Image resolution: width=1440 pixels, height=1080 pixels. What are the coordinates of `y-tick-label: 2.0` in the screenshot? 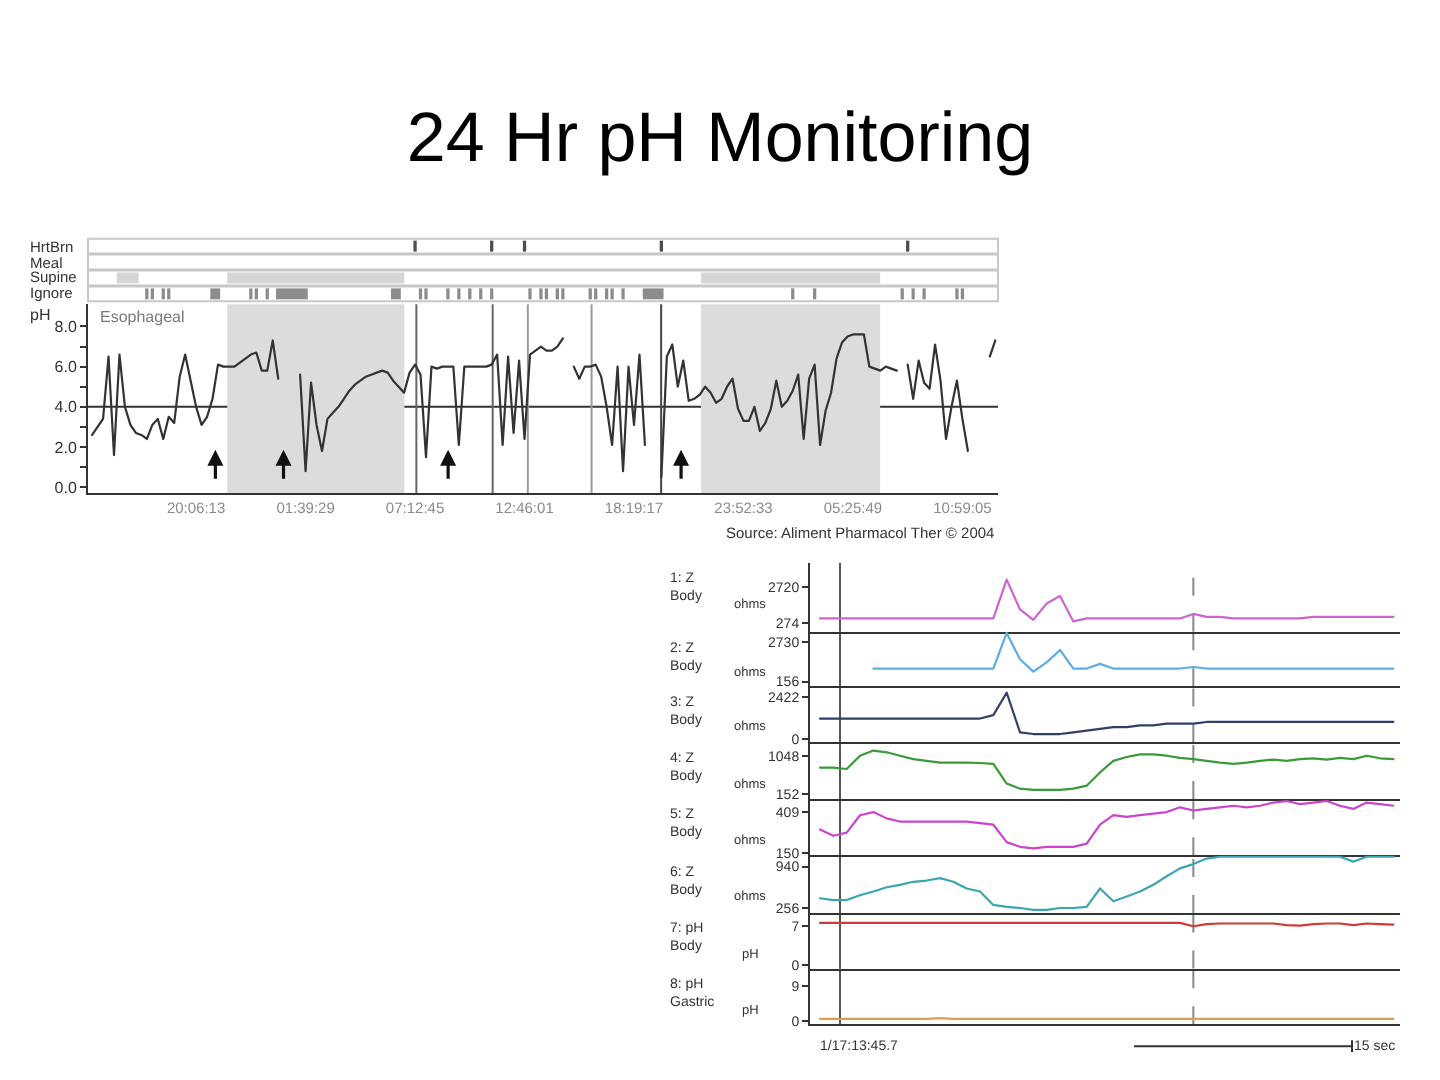 It's located at (66, 447).